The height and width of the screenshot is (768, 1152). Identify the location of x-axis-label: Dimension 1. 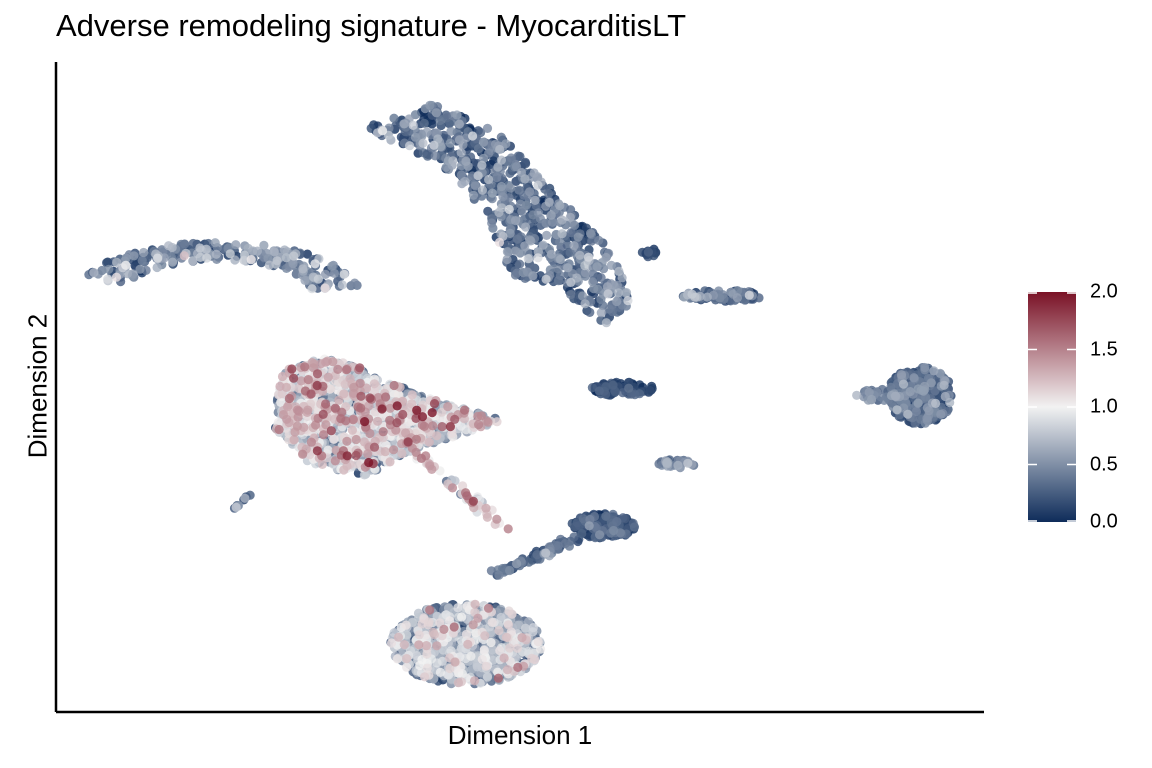
(520, 735).